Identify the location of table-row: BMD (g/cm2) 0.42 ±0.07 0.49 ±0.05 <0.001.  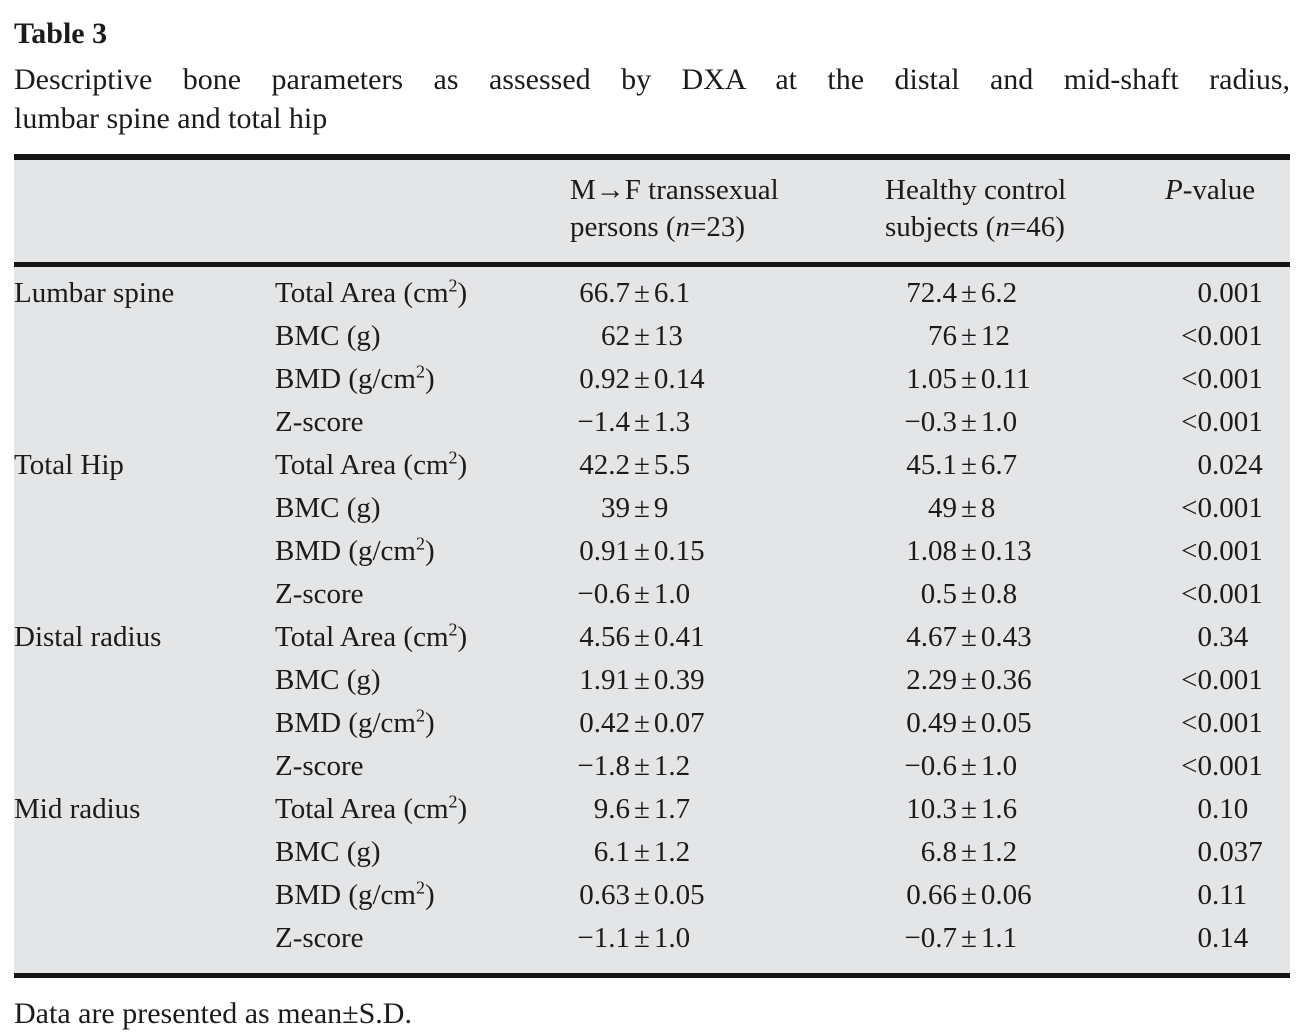
(652, 723).